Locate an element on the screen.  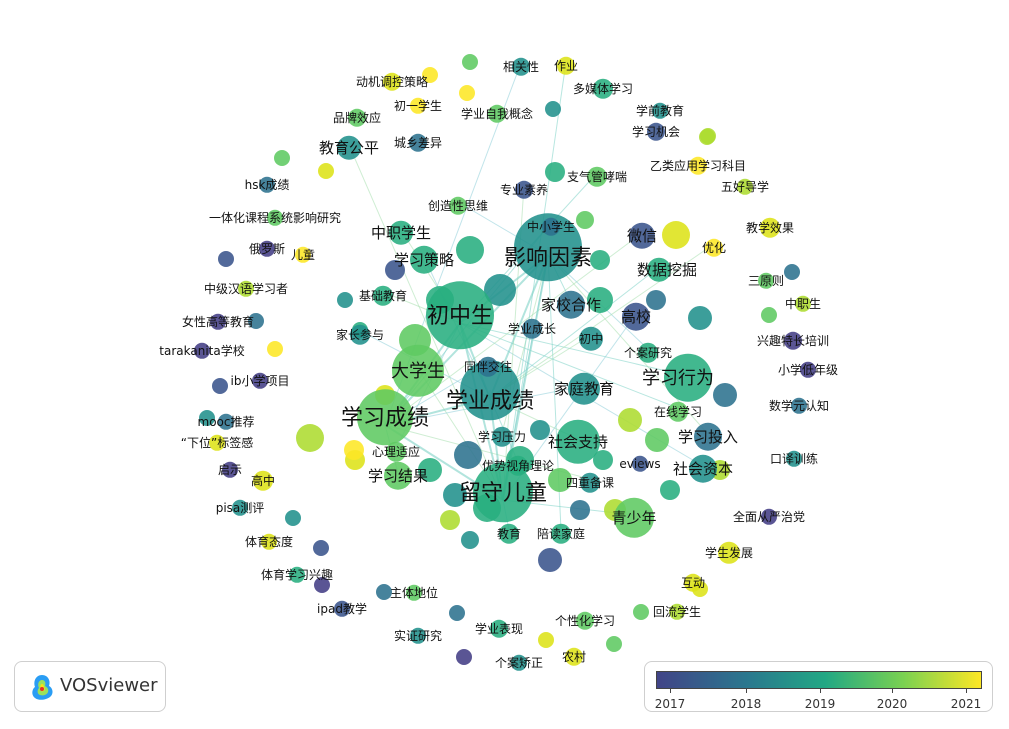
keyword-label: 四重备课 is located at coordinates (590, 483).